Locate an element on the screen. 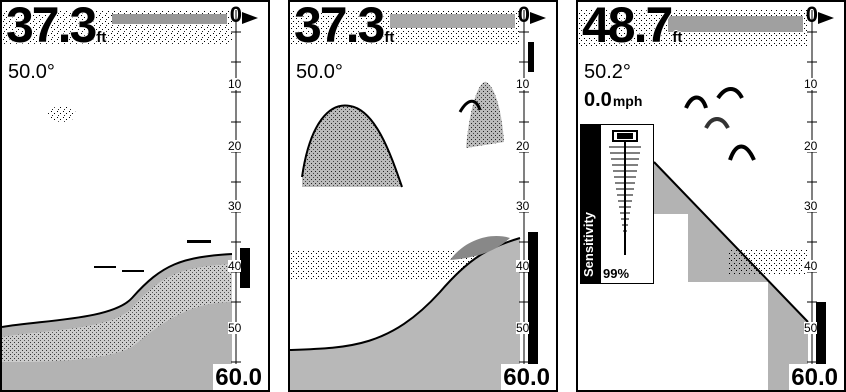 The image size is (846, 392). sensitivity-title-bar is located at coordinates (591, 204).